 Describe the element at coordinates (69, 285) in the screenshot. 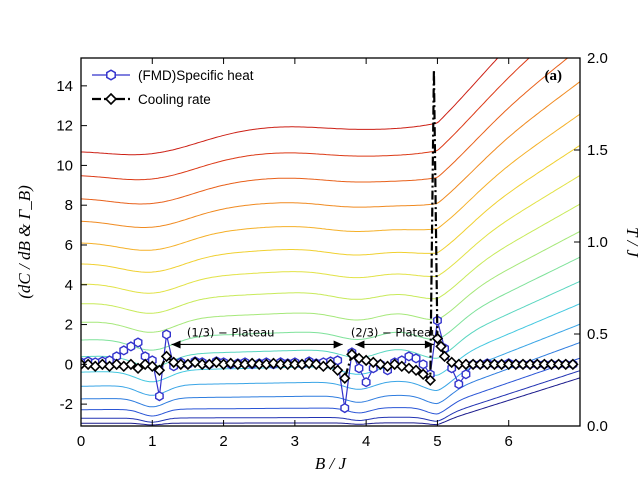

I see `y-tick-label: 4` at that location.